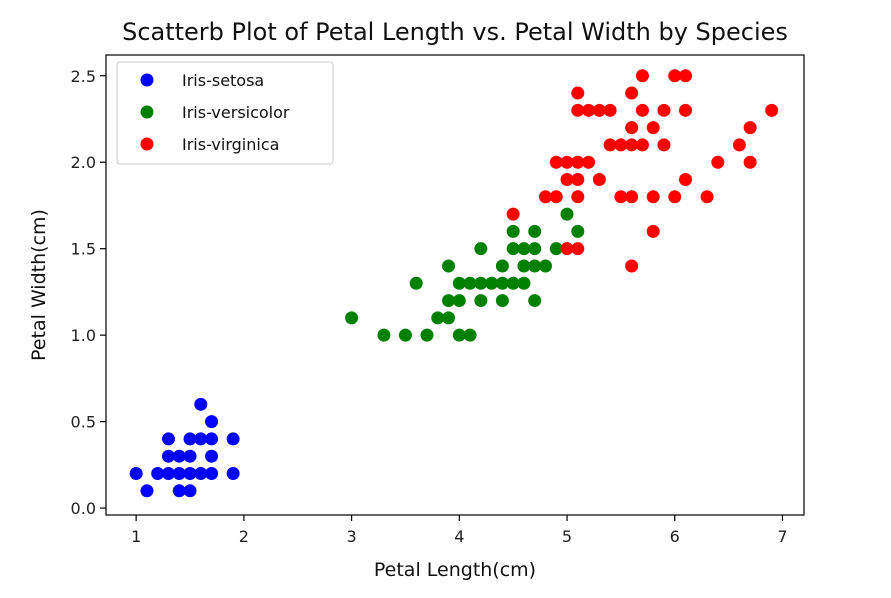 The width and height of the screenshot is (891, 598). Describe the element at coordinates (230, 144) in the screenshot. I see `legend-label: Iris-virginica` at that location.